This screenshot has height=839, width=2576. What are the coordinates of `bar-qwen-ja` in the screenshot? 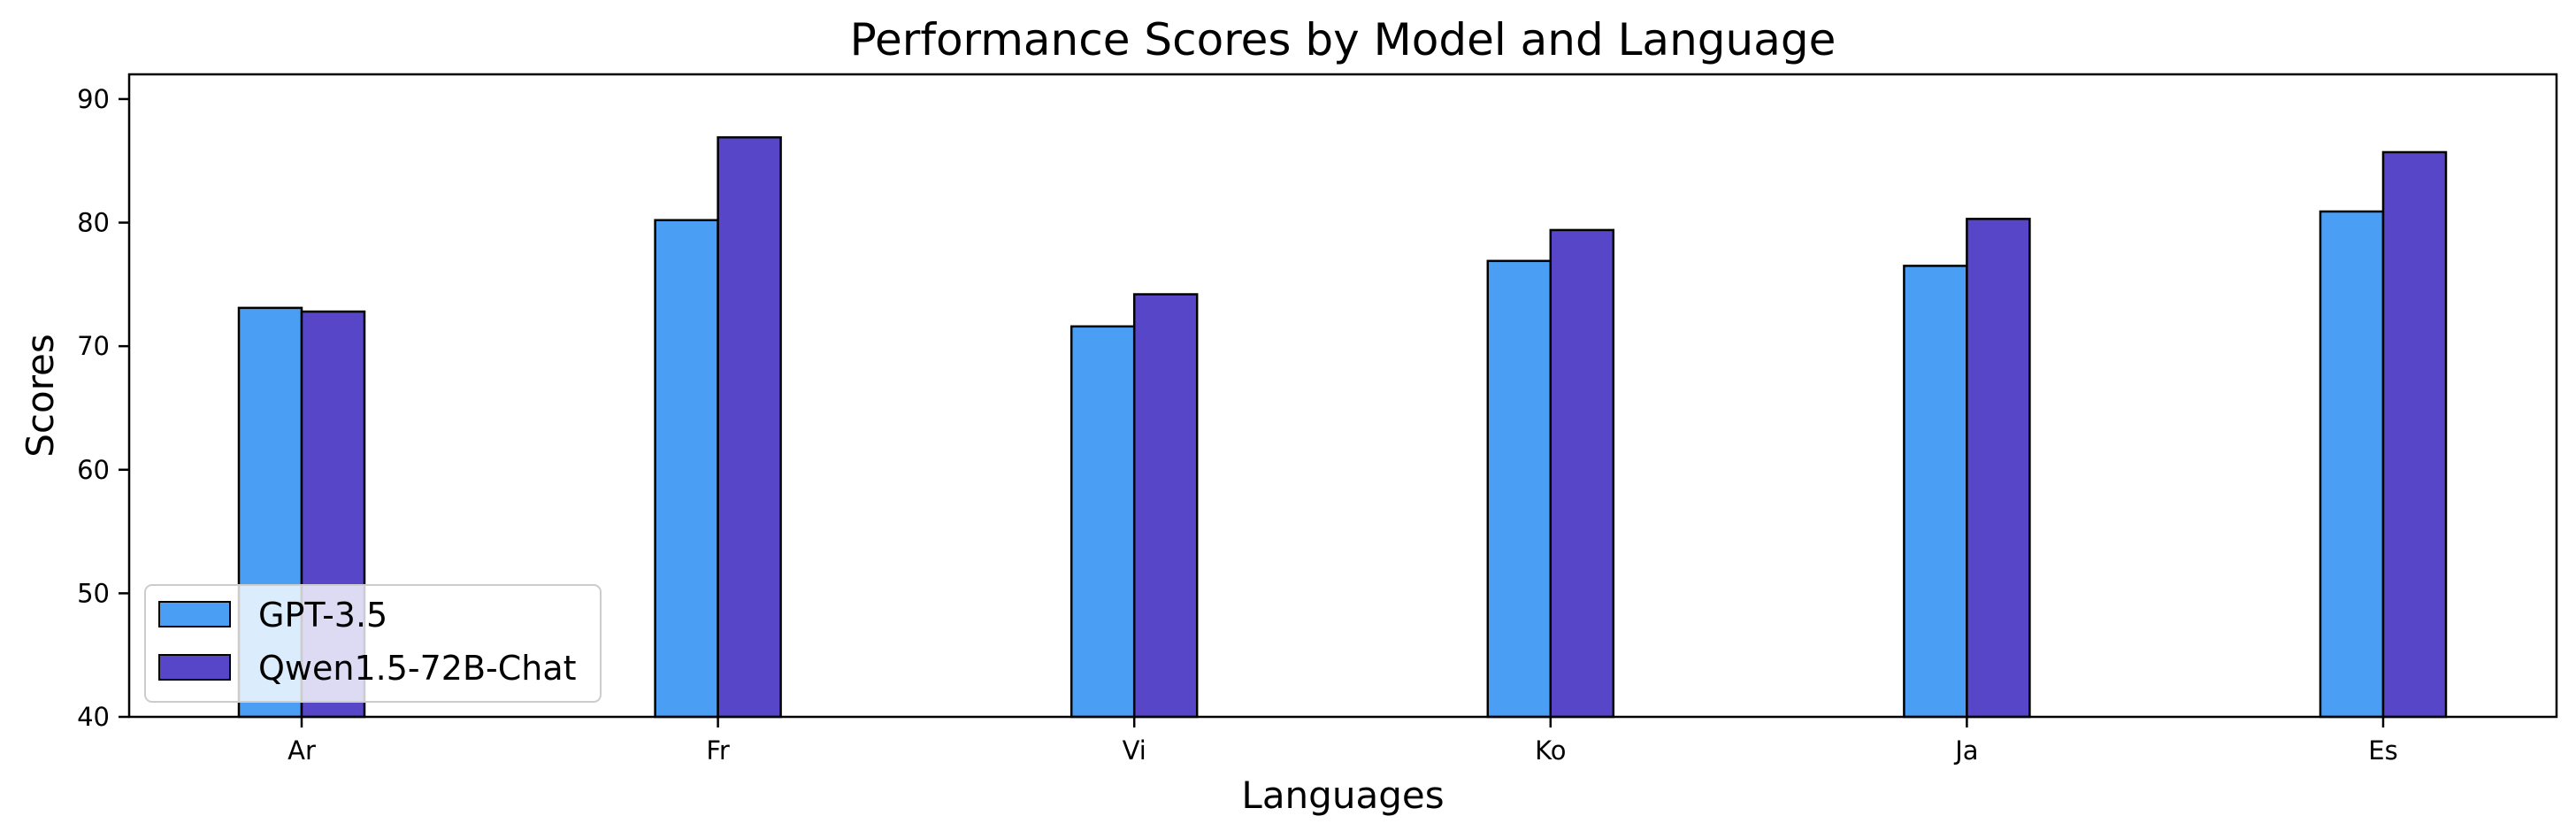 It's located at (1998, 469).